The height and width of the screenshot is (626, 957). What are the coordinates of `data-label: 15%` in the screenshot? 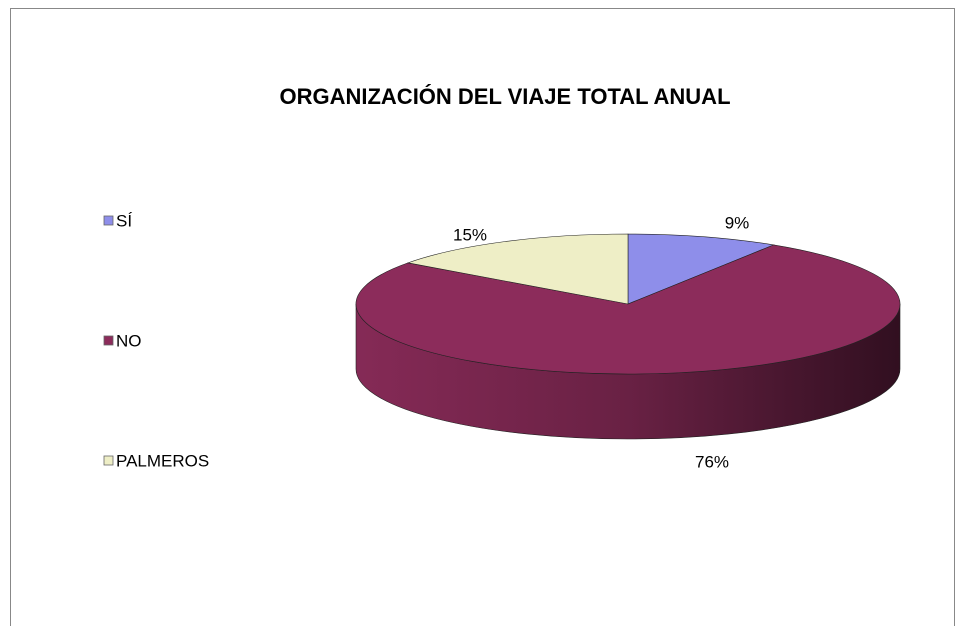 It's located at (470, 234).